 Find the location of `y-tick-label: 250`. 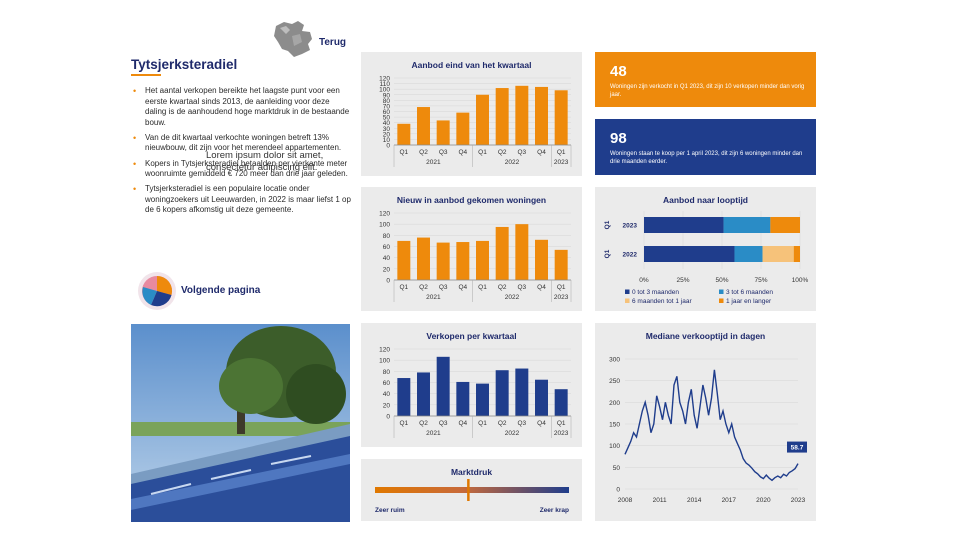

y-tick-label: 250 is located at coordinates (614, 381).